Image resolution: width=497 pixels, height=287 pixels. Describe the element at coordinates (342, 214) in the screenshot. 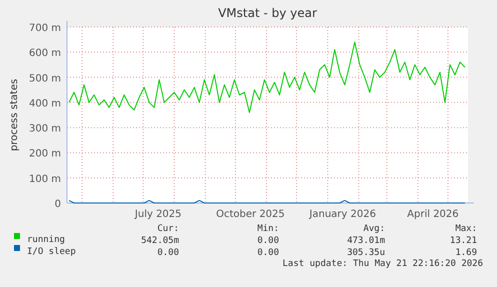

I see `x-tick-label: January 2026` at that location.